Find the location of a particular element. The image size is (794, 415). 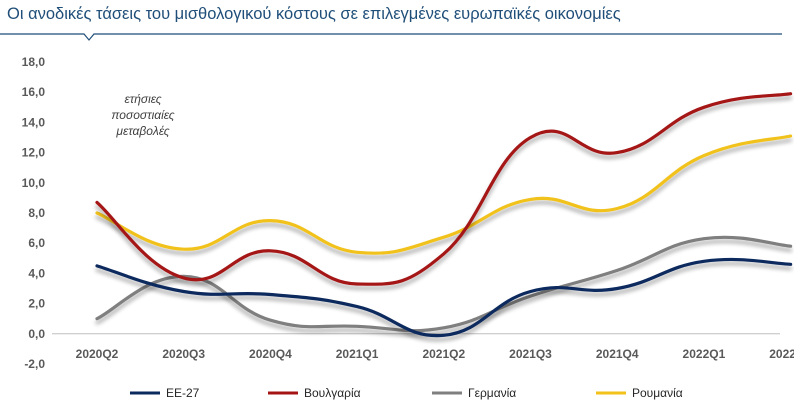

y-tick-label: 2,0 is located at coordinates (36, 304).